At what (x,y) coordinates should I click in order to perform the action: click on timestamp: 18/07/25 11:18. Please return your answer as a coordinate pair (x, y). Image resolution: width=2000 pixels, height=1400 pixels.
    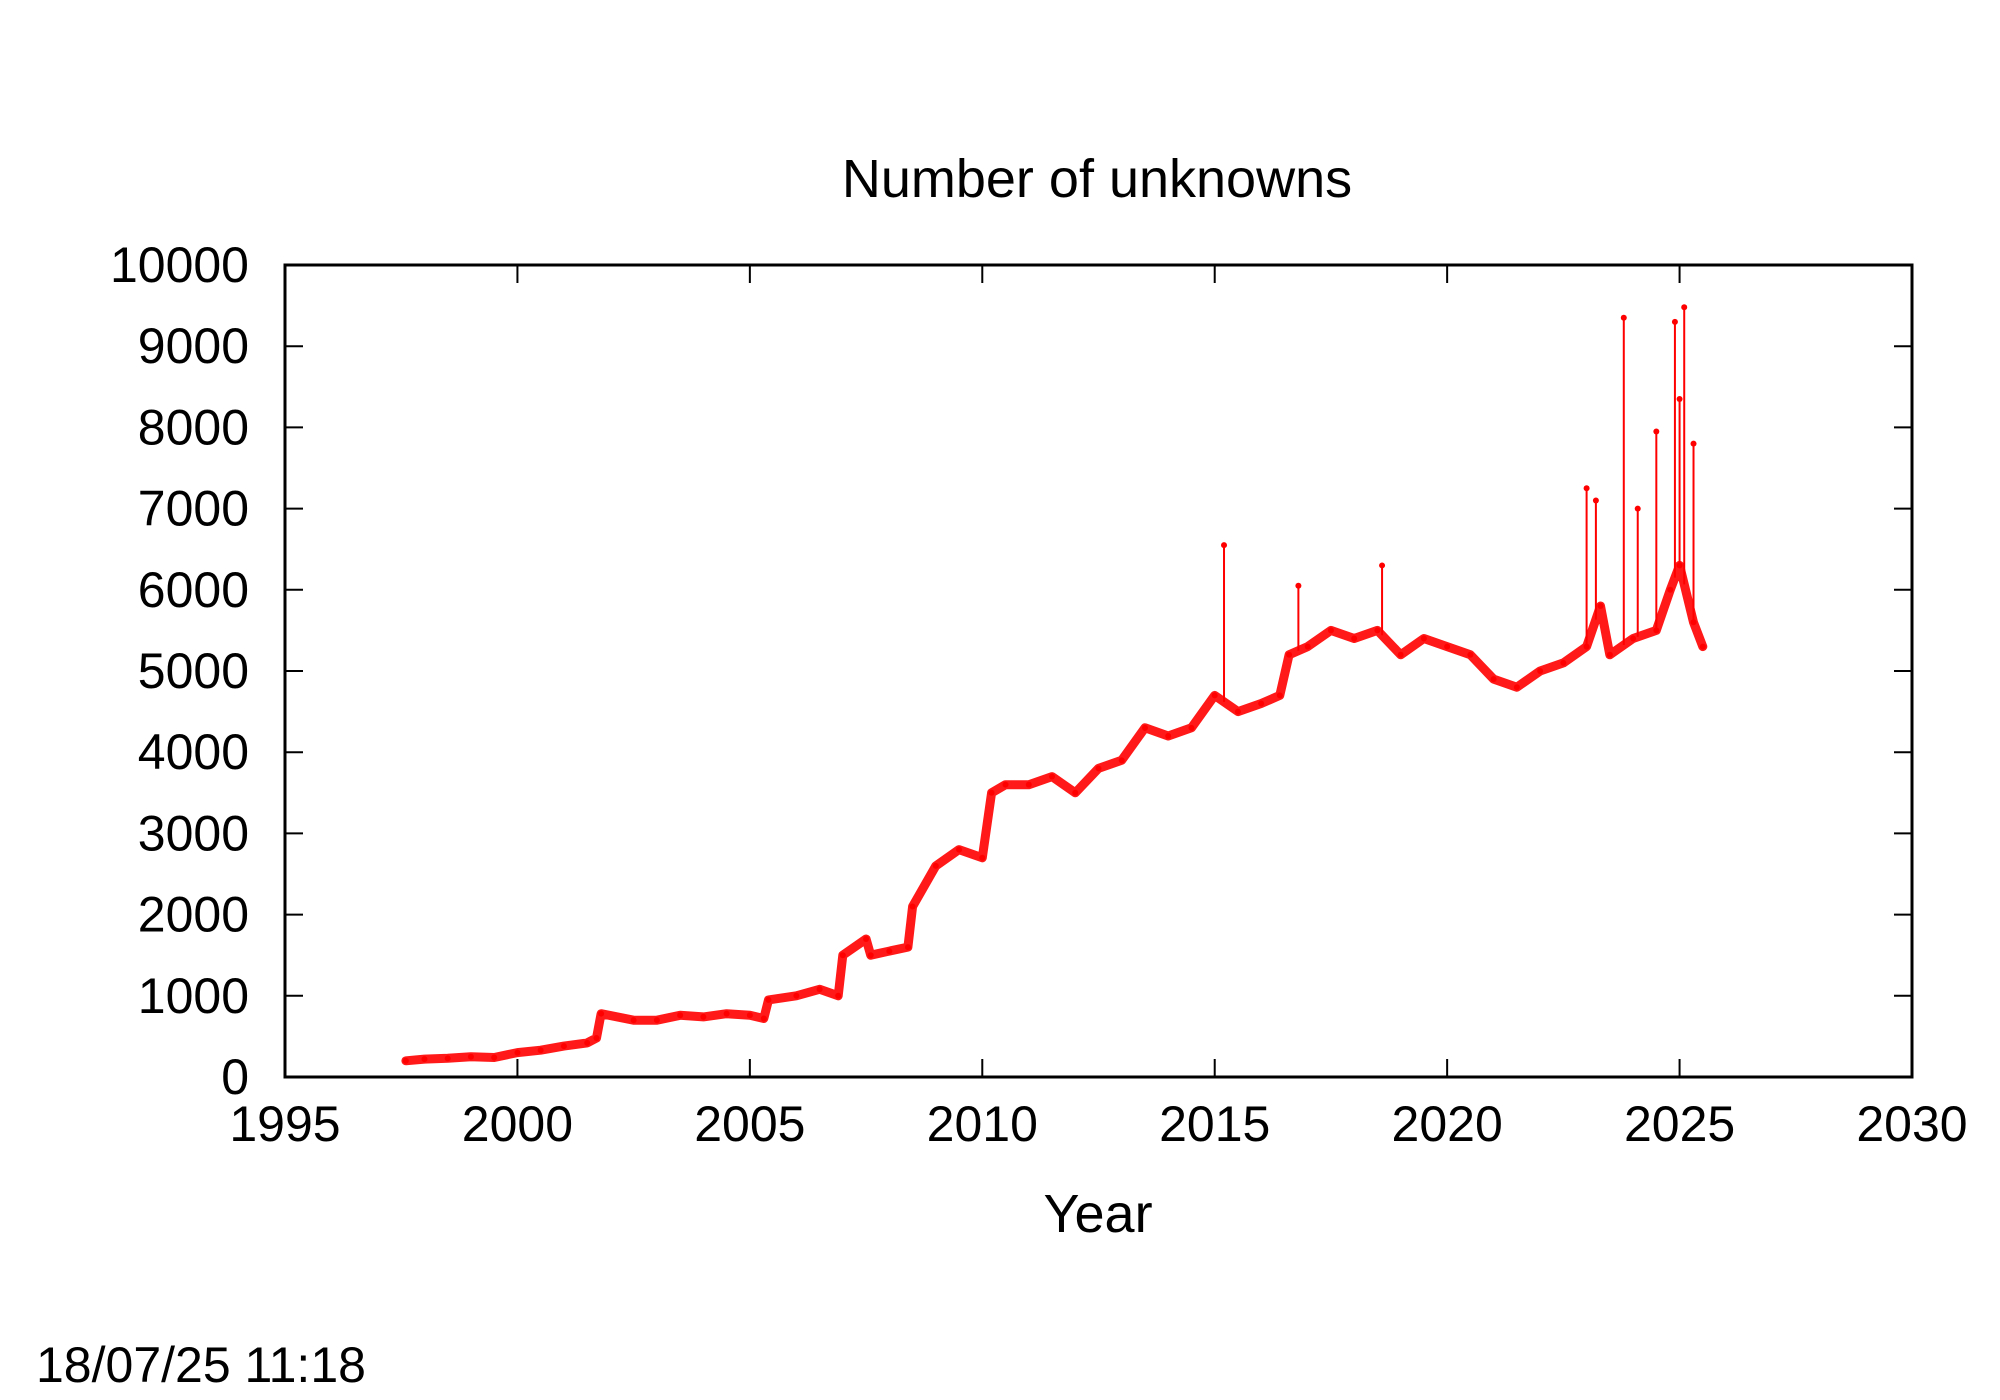
    Looking at the image, I should click on (201, 1365).